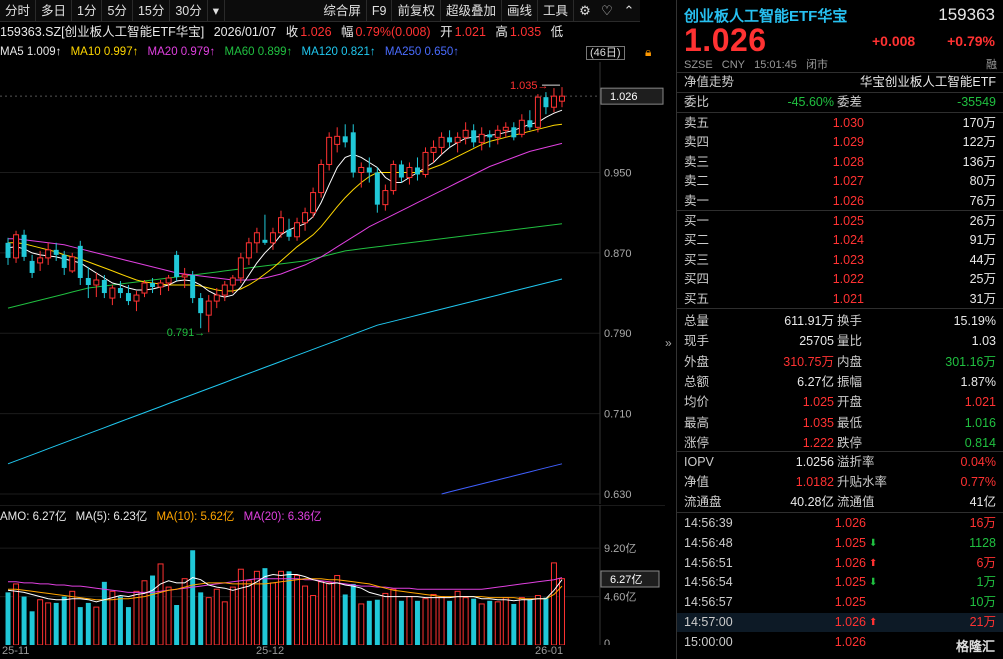 This screenshot has width=1003, height=659. What do you see at coordinates (549, 651) in the screenshot?
I see `date-tick: 26-01` at bounding box center [549, 651].